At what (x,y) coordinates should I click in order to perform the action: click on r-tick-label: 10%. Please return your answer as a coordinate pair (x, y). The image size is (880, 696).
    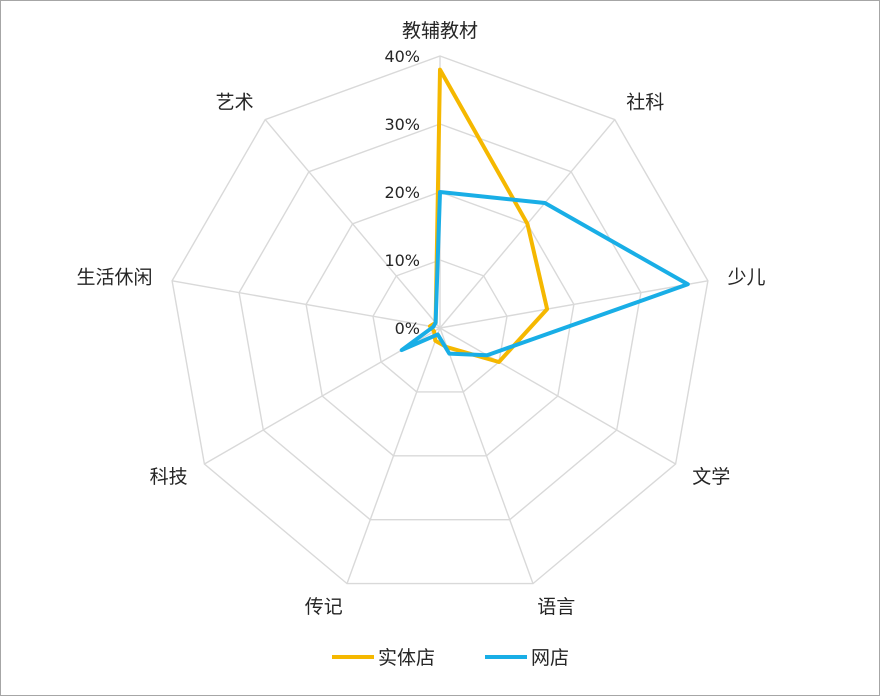
    Looking at the image, I should click on (402, 260).